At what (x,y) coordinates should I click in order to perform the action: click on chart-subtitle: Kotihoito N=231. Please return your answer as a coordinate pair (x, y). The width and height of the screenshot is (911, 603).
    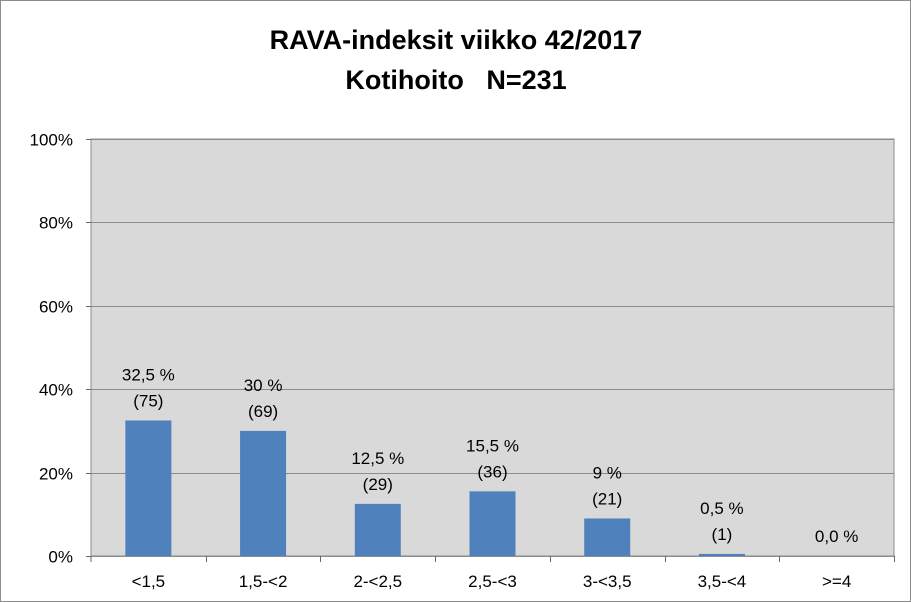
    Looking at the image, I should click on (455, 80).